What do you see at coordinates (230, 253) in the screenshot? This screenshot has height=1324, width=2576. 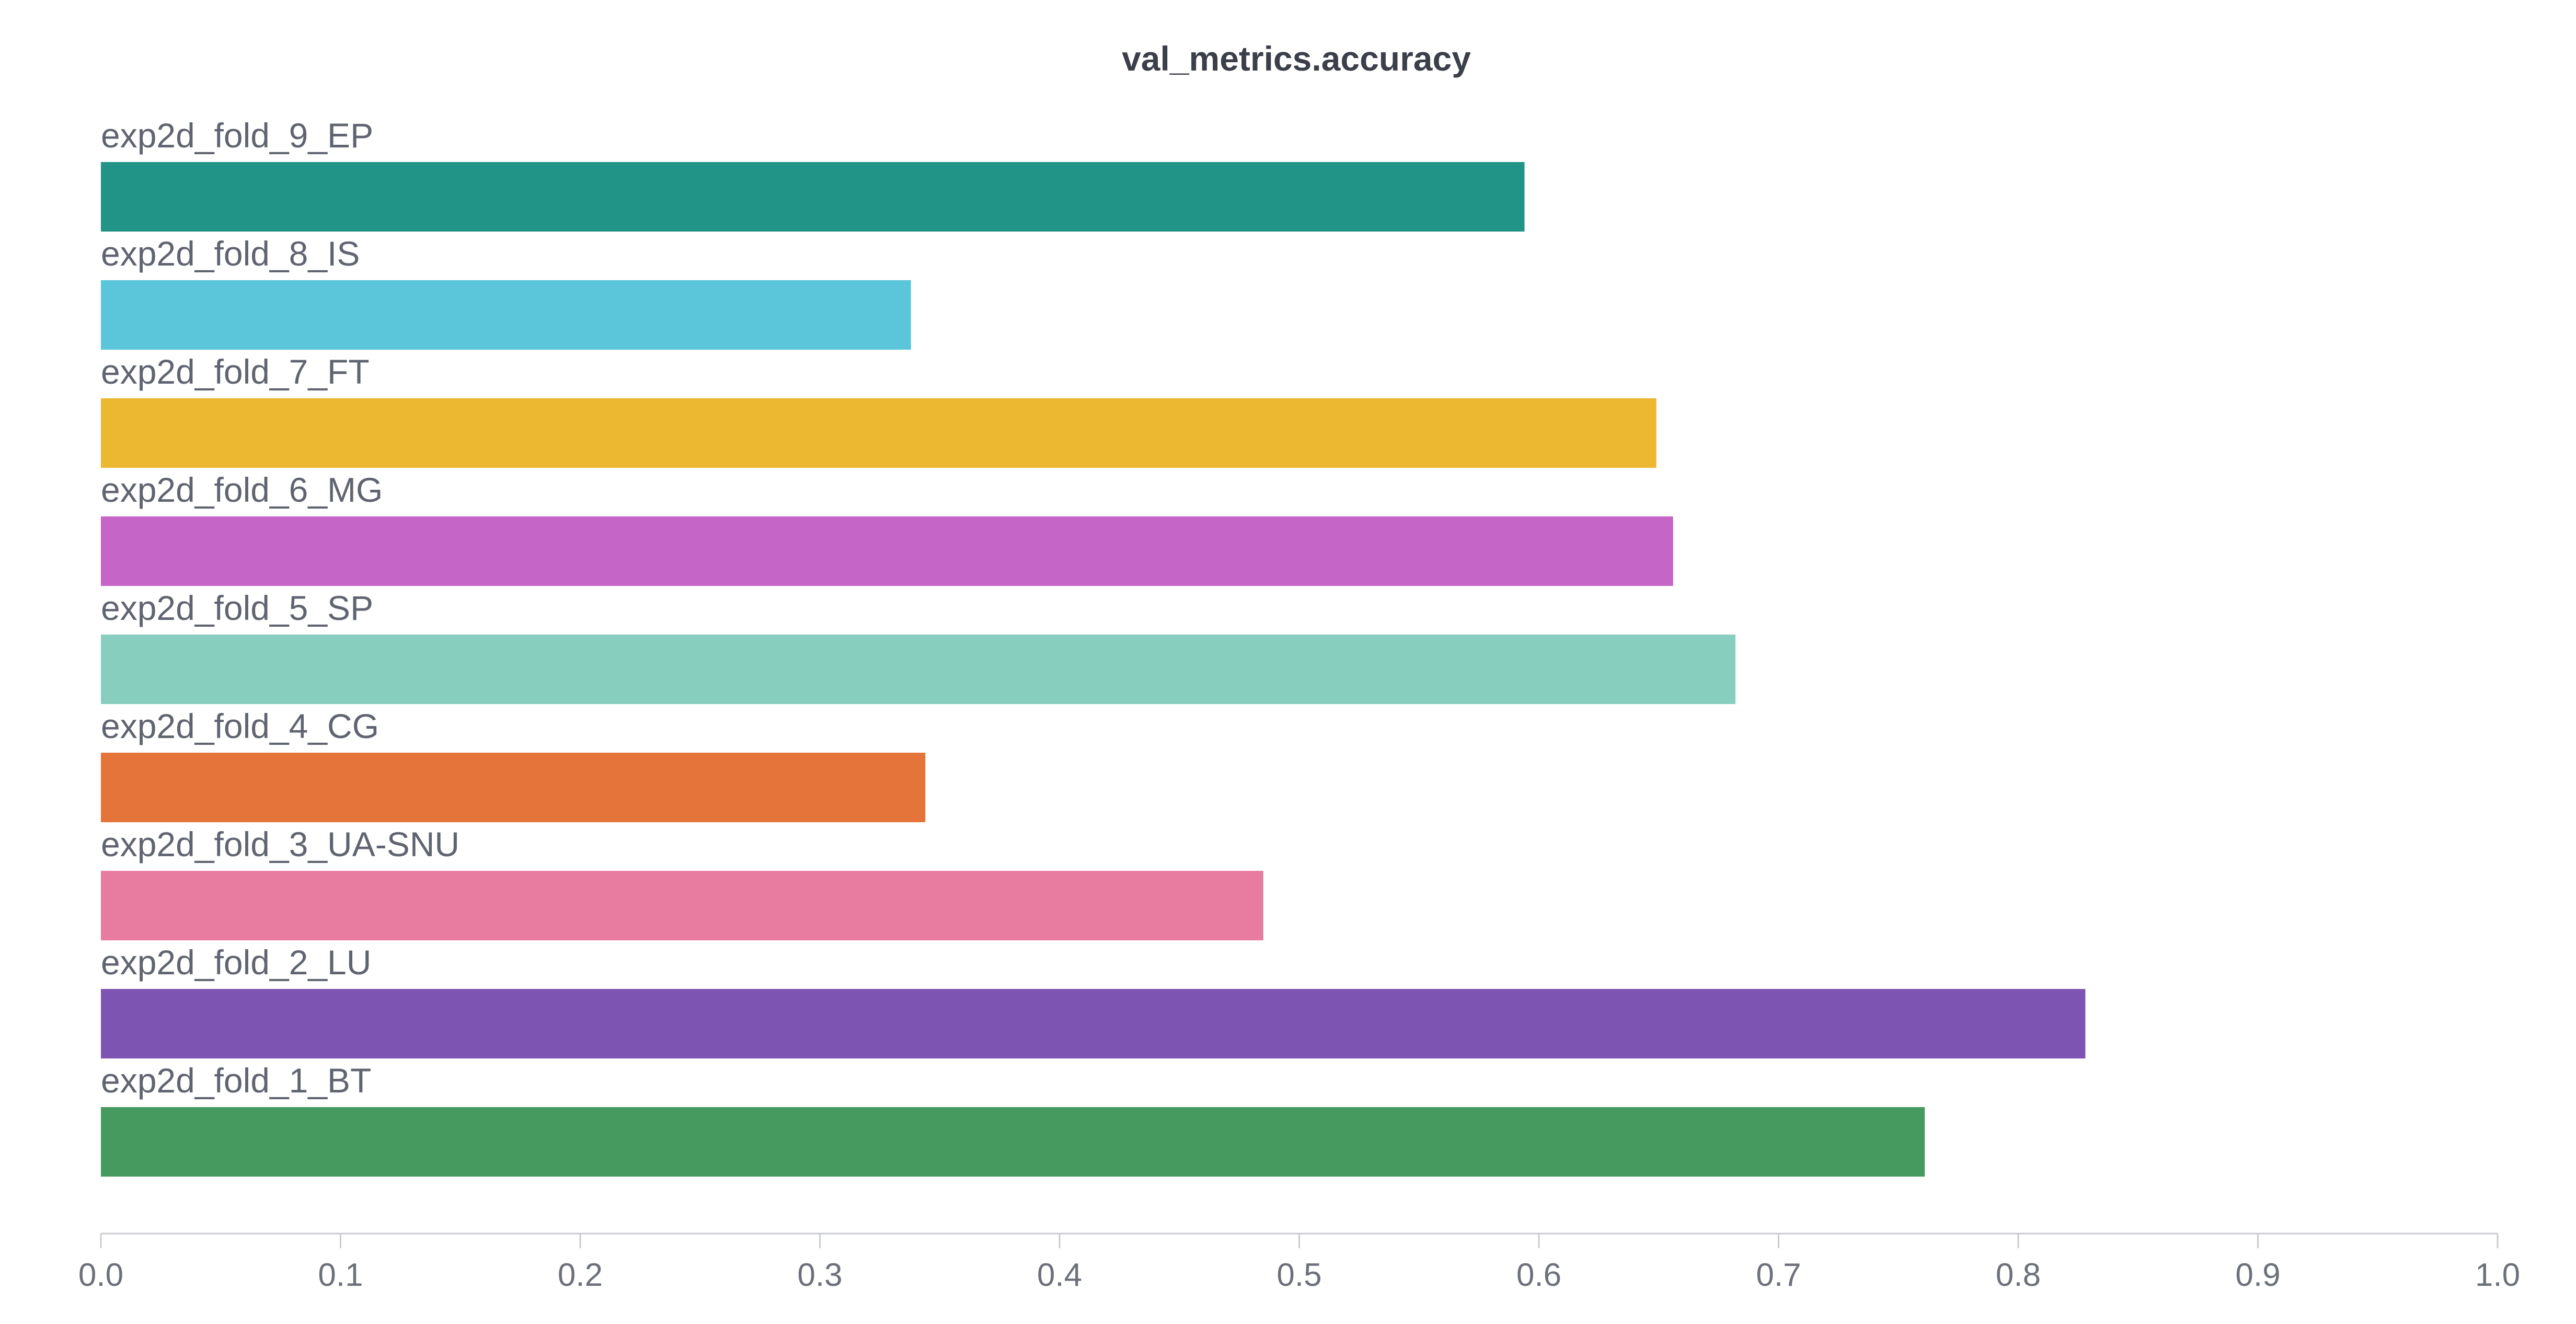 I see `bar-label: exp2d_fold_8_IS` at bounding box center [230, 253].